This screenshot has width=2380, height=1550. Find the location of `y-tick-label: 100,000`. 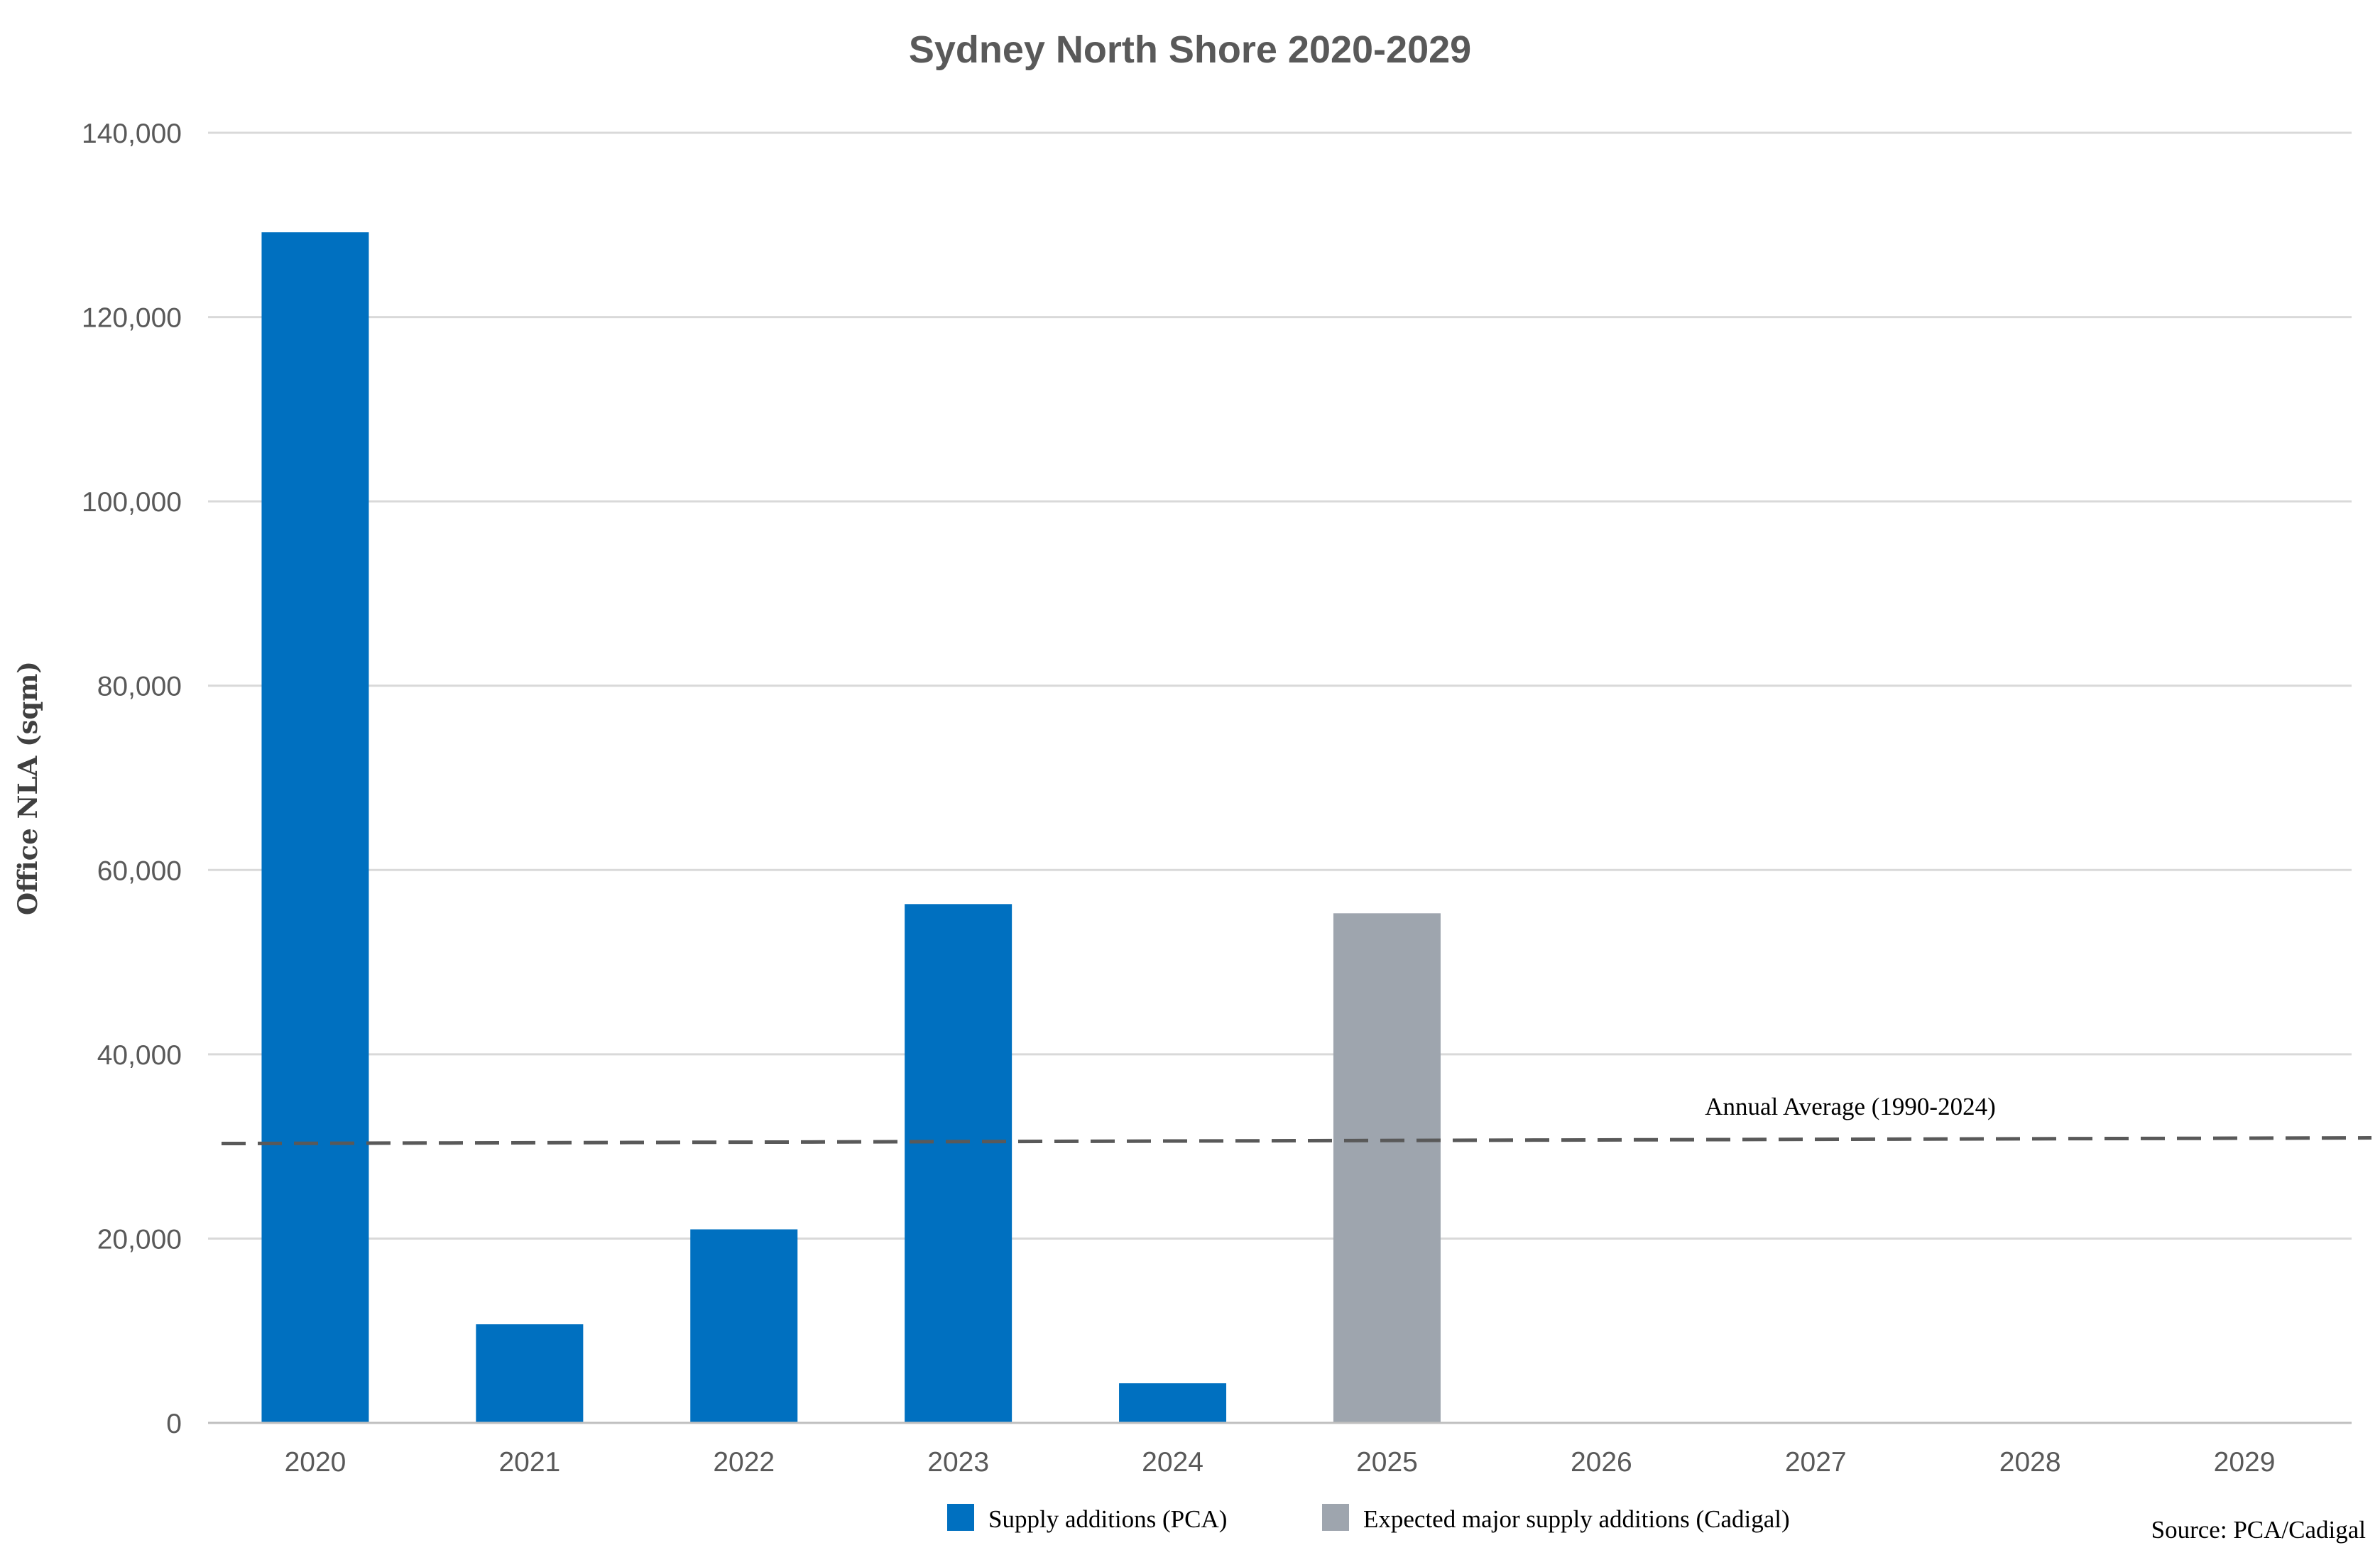

y-tick-label: 100,000 is located at coordinates (132, 503).